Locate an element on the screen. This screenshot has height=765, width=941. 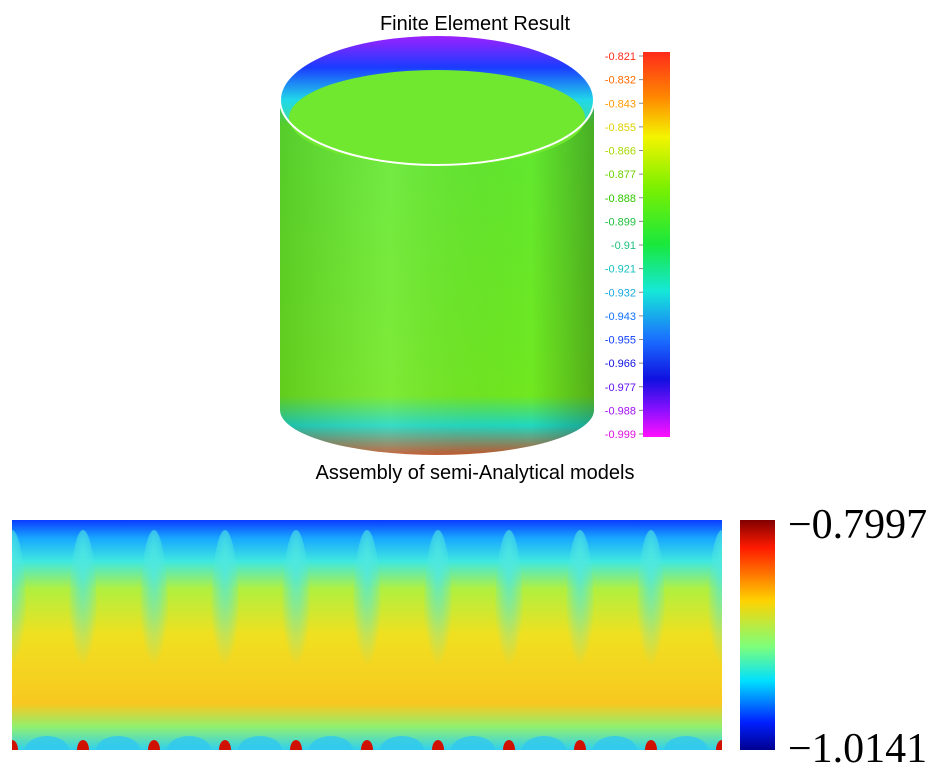
colorbar-label: -0.977 is located at coordinates (620, 388).